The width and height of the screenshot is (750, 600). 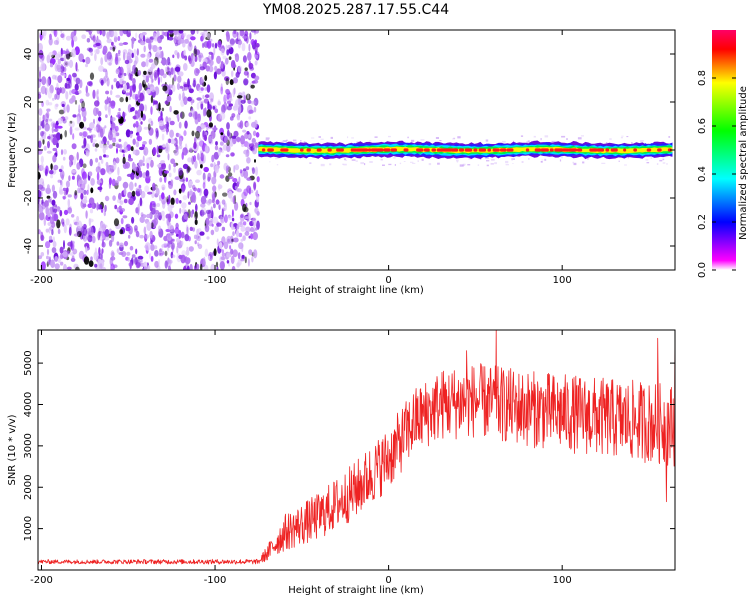 I want to click on snr-y-tick-label: 3000, so click(x=28, y=445).